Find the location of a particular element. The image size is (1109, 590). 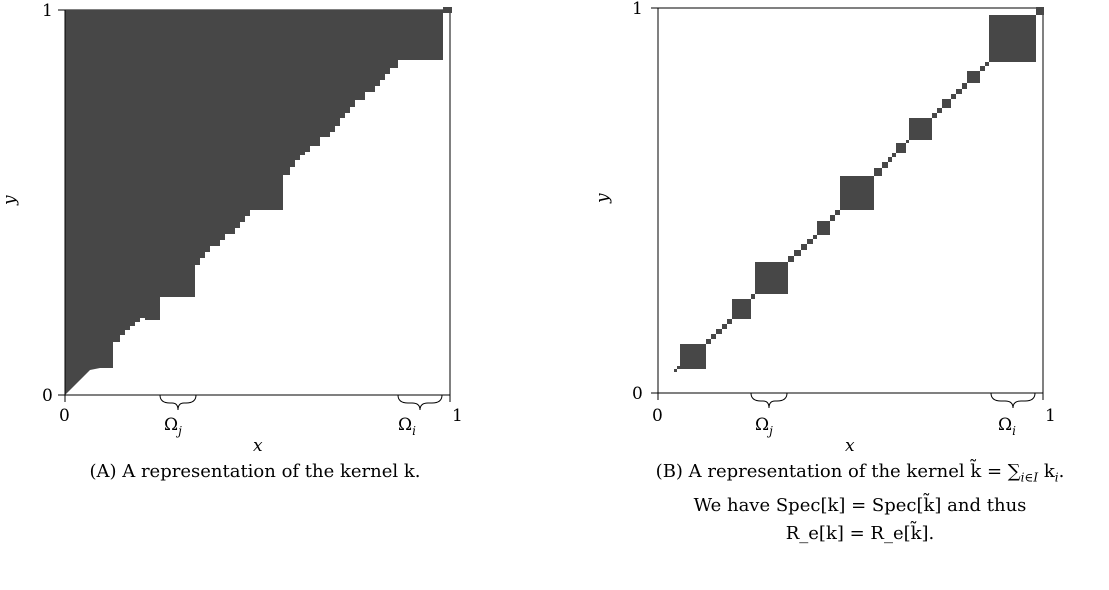

caption-b-line-3: R_e[k] = R_e[k̃]. is located at coordinates (860, 533).